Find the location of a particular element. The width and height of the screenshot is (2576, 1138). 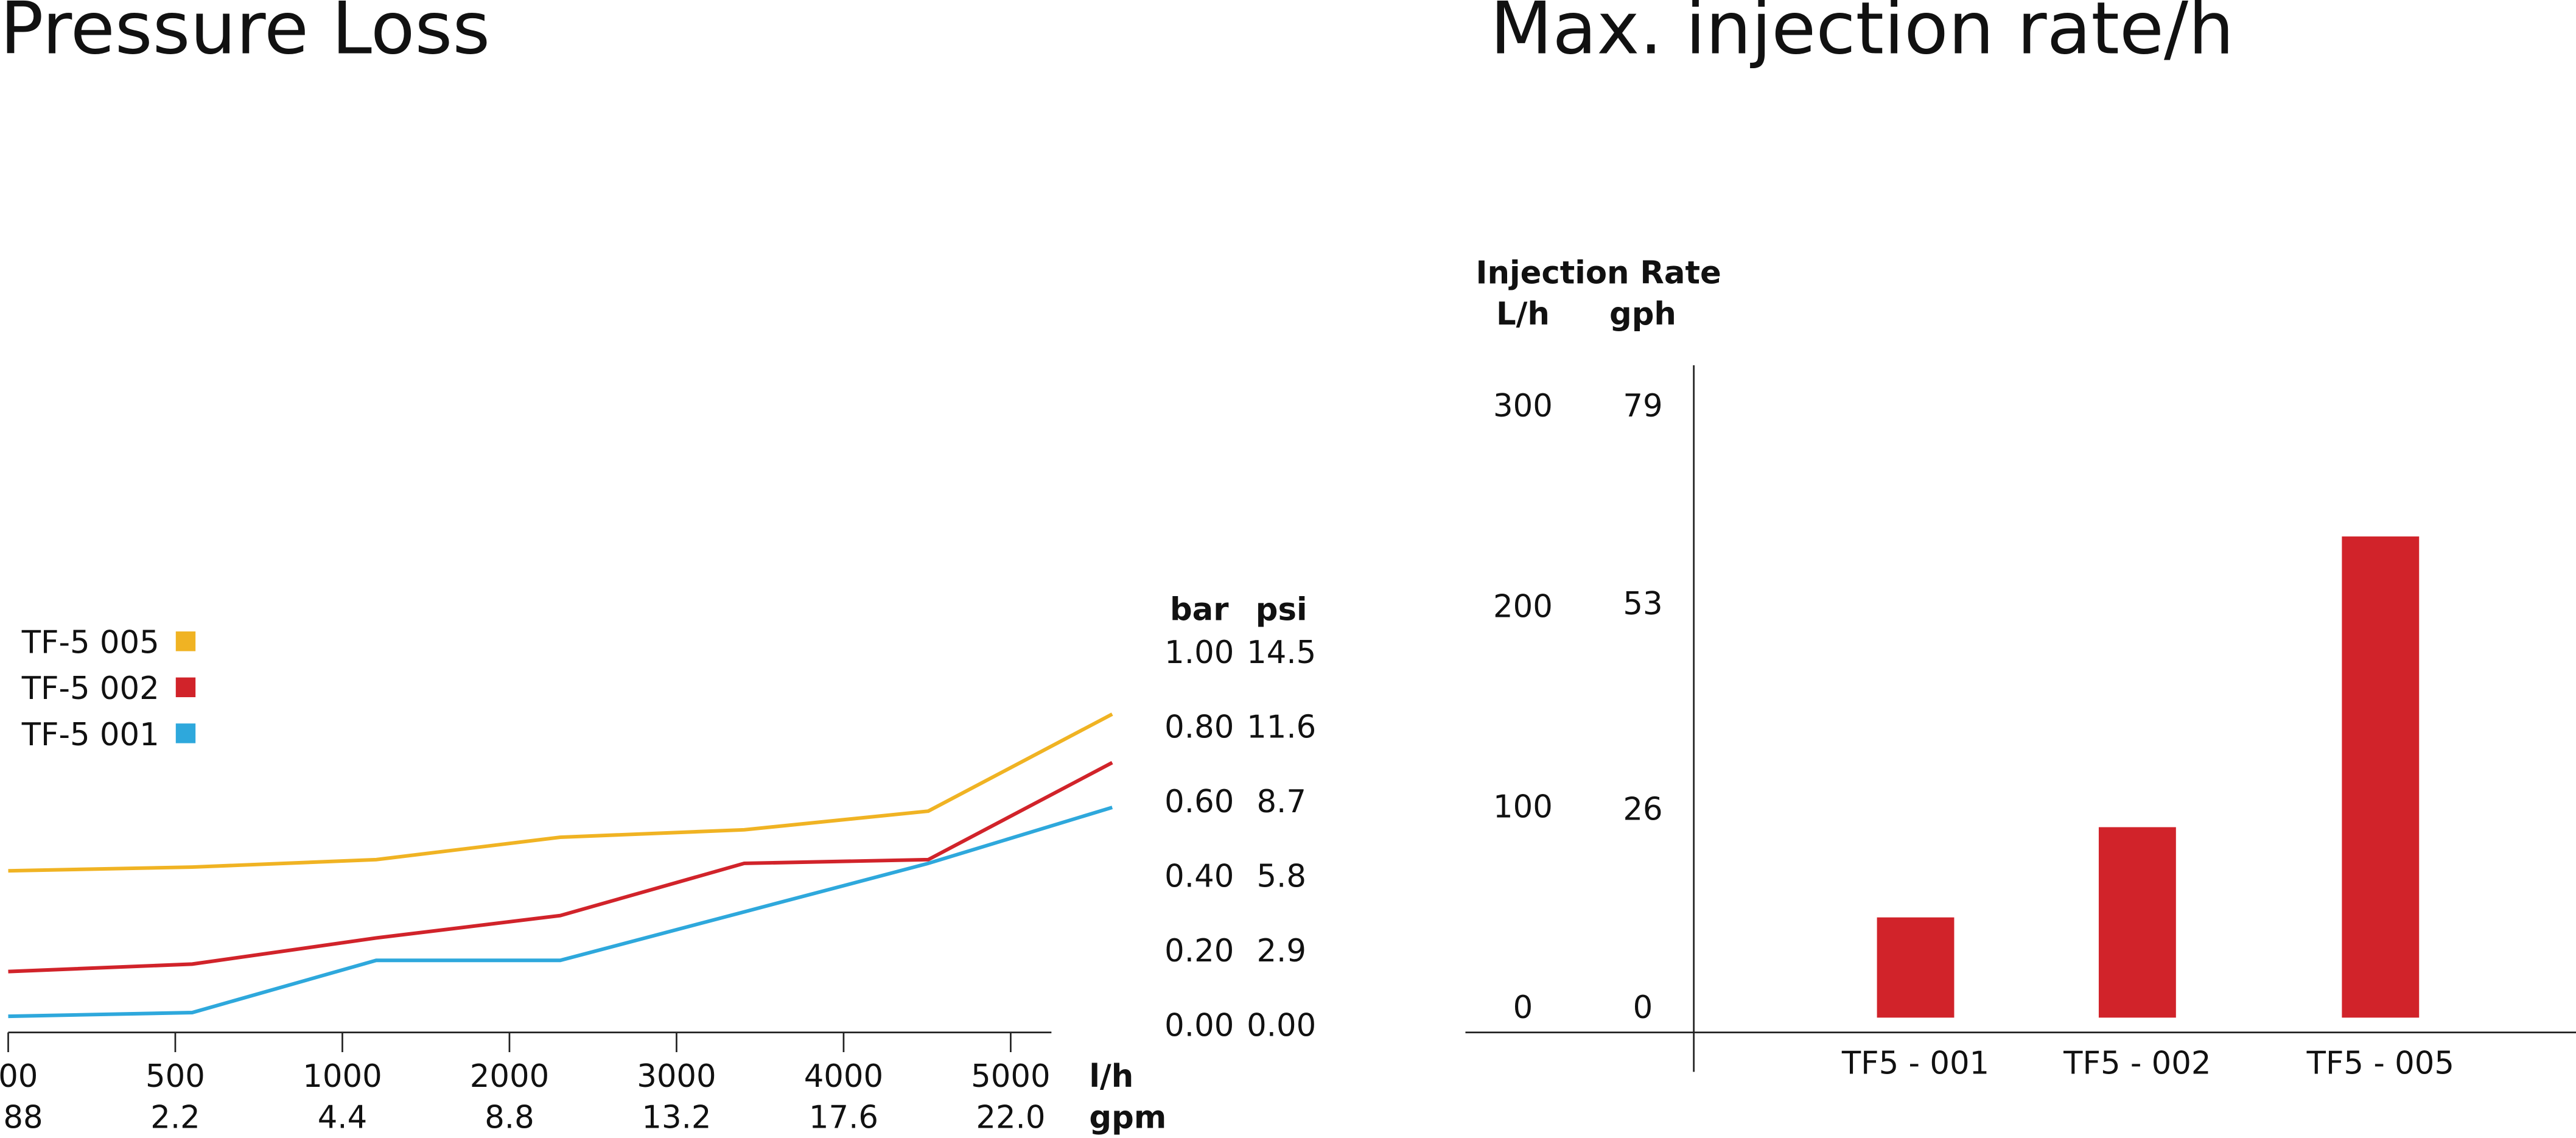

y-tick-label: 0.80 is located at coordinates (1199, 727).